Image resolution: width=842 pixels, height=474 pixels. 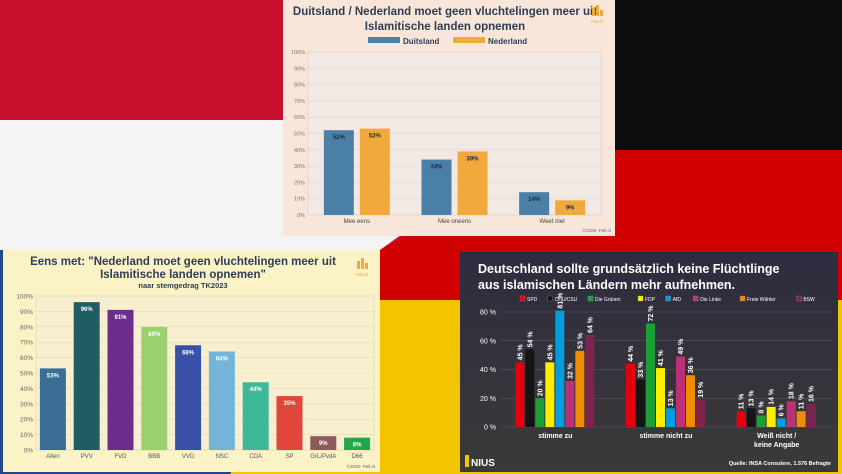 What do you see at coordinates (299, 200) in the screenshot?
I see `y-tick-label: 10%` at bounding box center [299, 200].